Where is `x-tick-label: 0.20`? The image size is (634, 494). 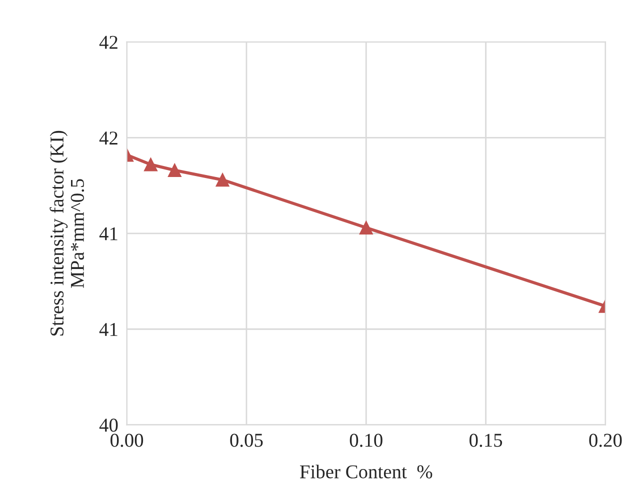
x-tick-label: 0.20 is located at coordinates (605, 440).